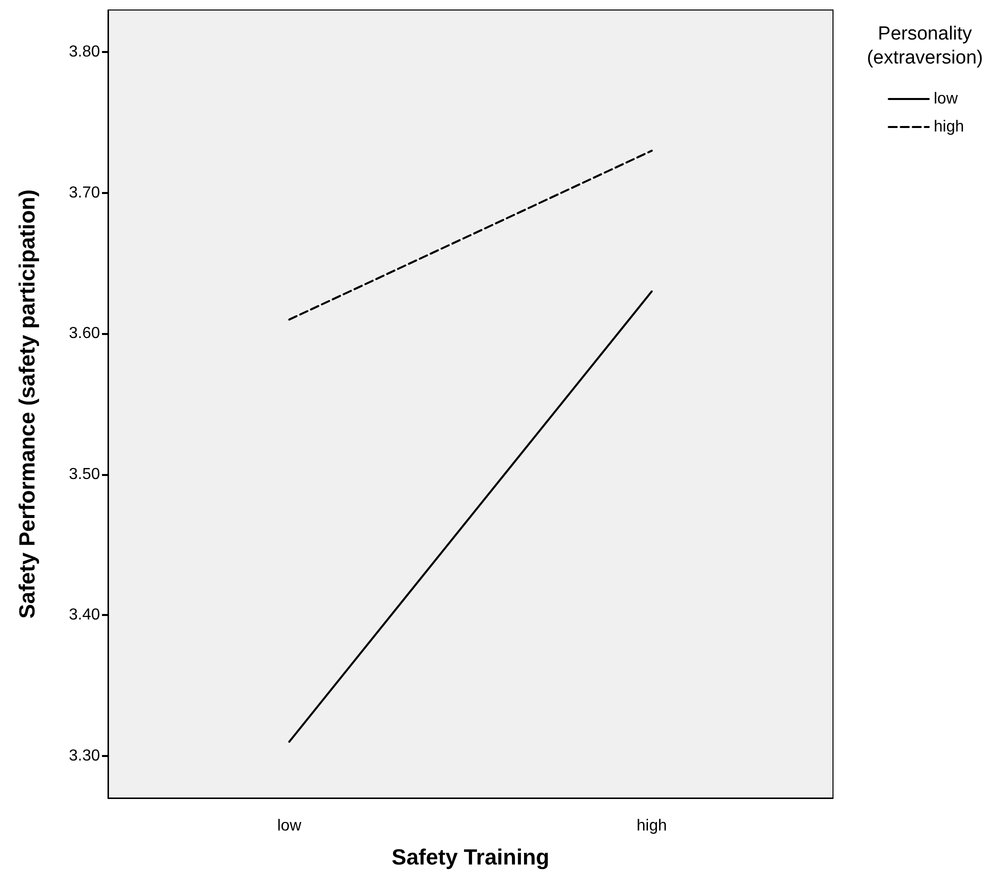  I want to click on y-tick-label: 3.70, so click(84, 193).